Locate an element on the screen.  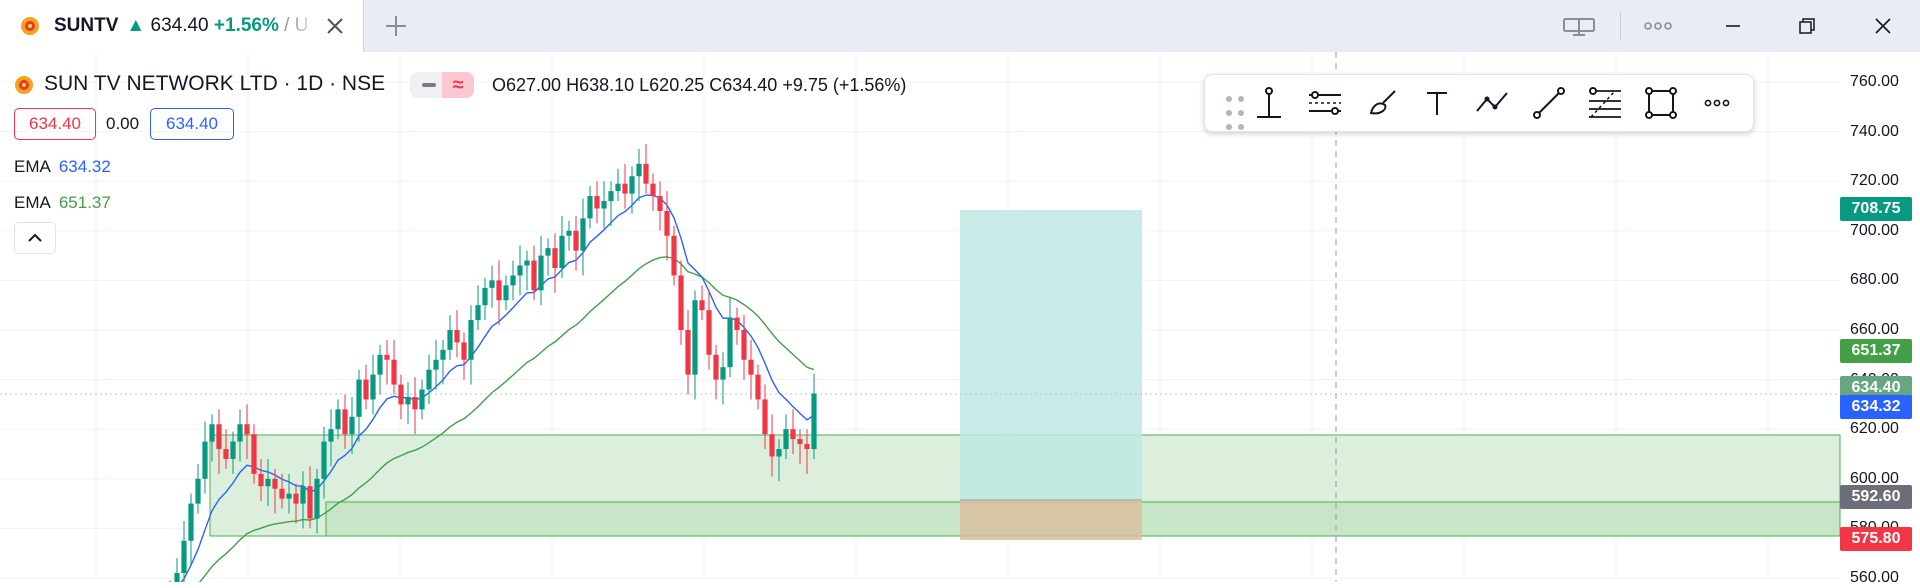
new-tab-plus-icon is located at coordinates (396, 26).